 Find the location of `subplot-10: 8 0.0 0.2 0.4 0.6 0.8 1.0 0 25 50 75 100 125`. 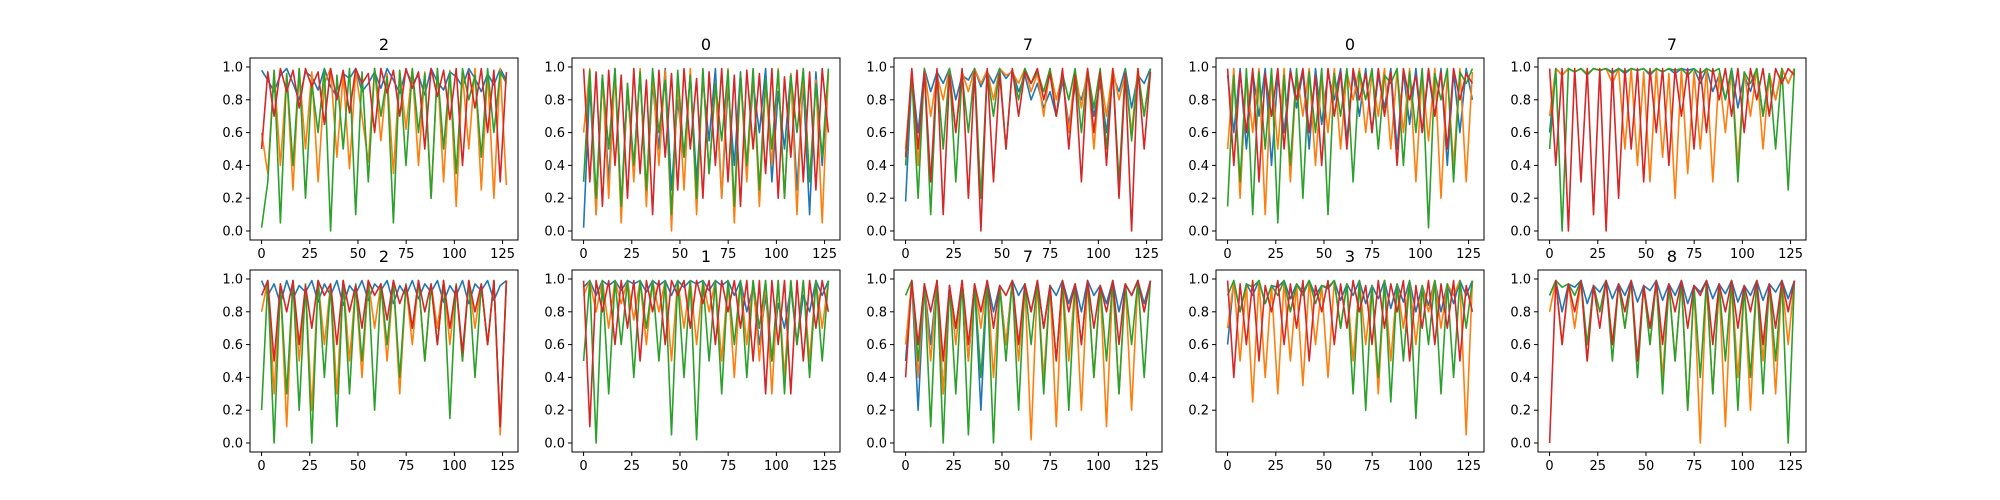

subplot-10: 8 0.0 0.2 0.4 0.6 0.8 1.0 0 25 50 75 100 125 is located at coordinates (1658, 360).